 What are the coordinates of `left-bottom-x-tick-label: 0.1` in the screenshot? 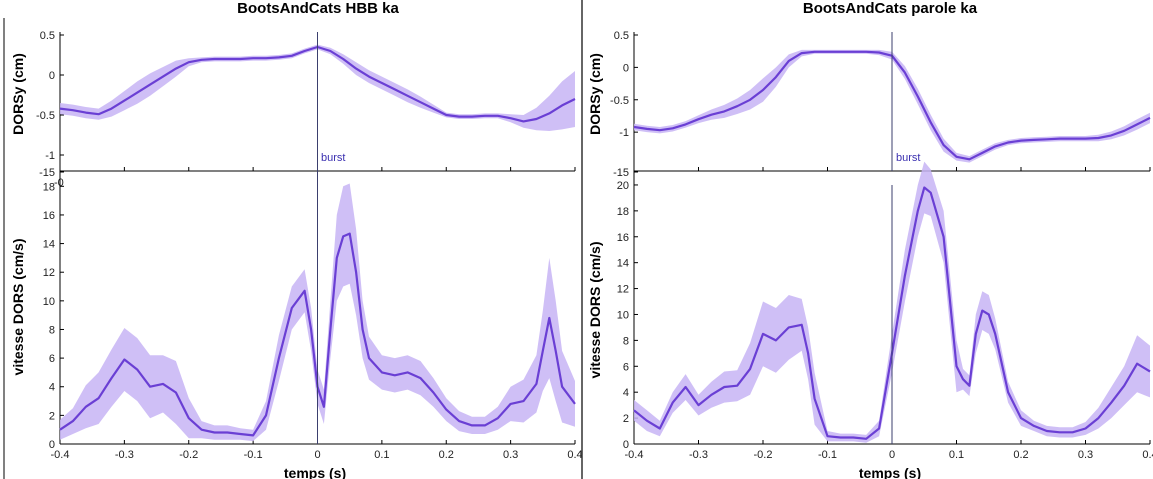 It's located at (381, 455).